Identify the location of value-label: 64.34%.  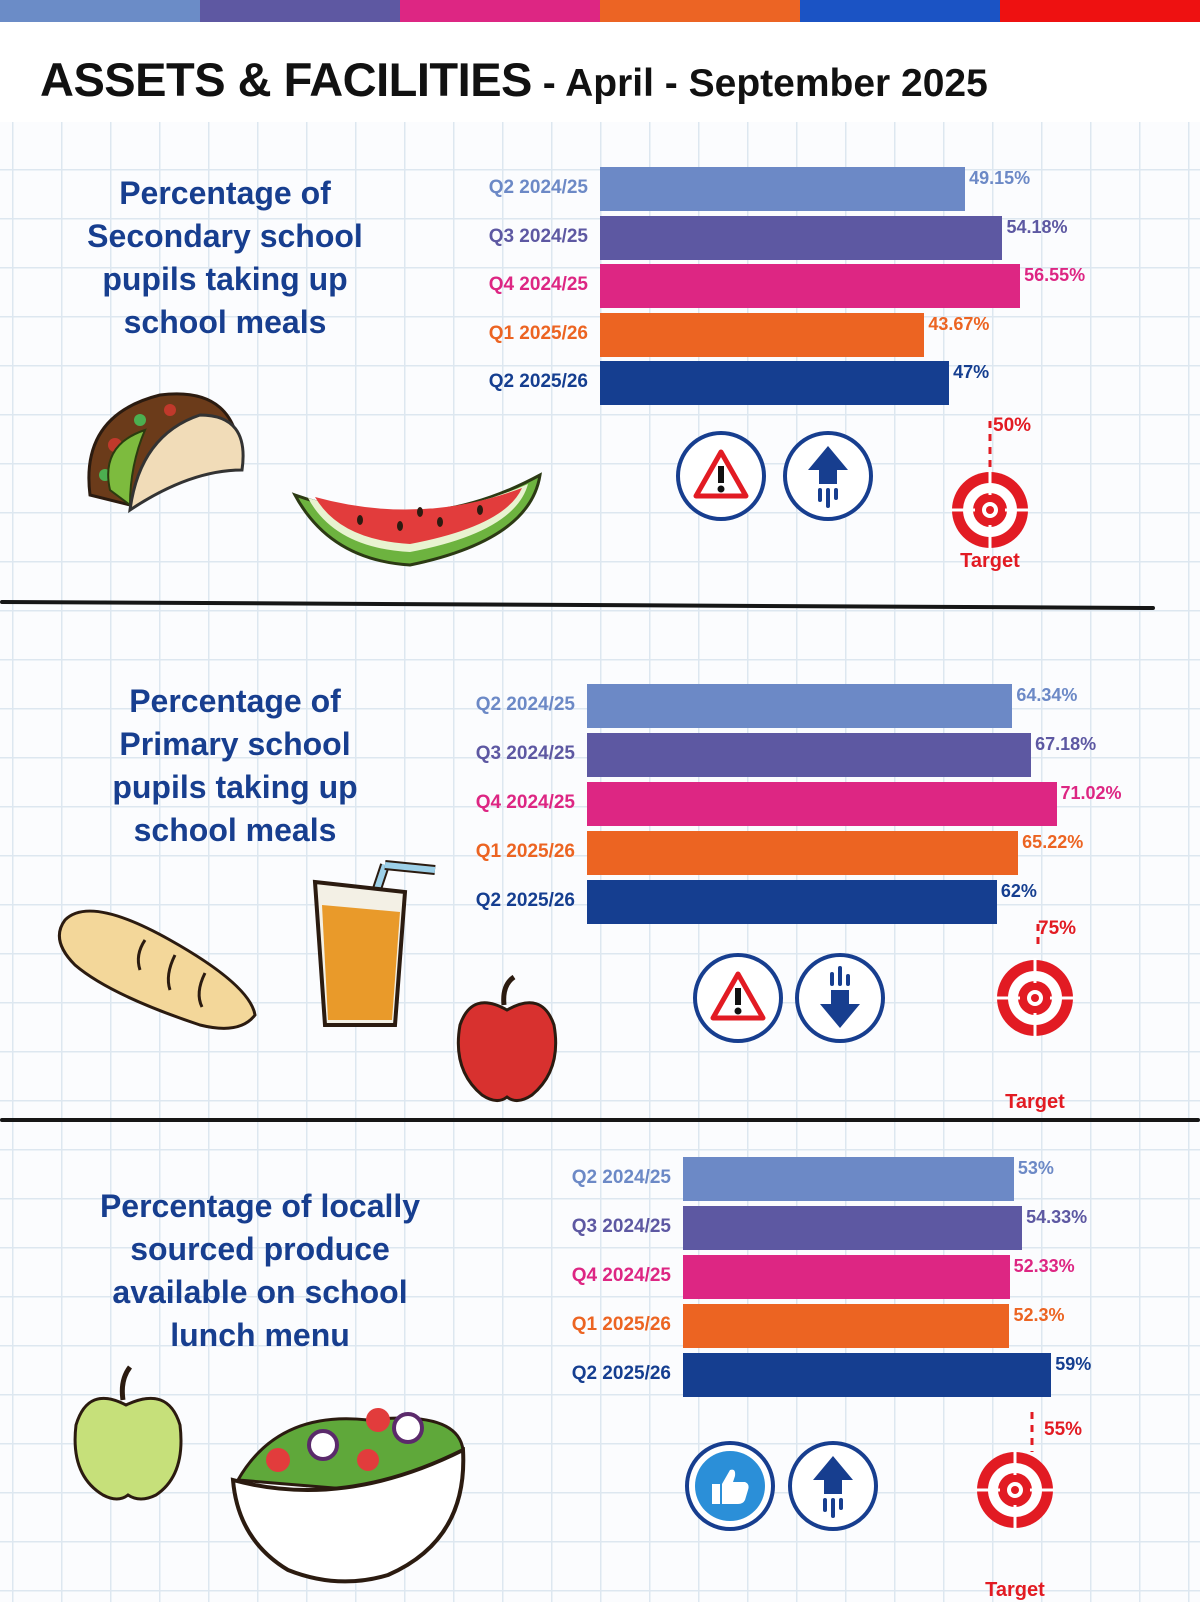
(1047, 695).